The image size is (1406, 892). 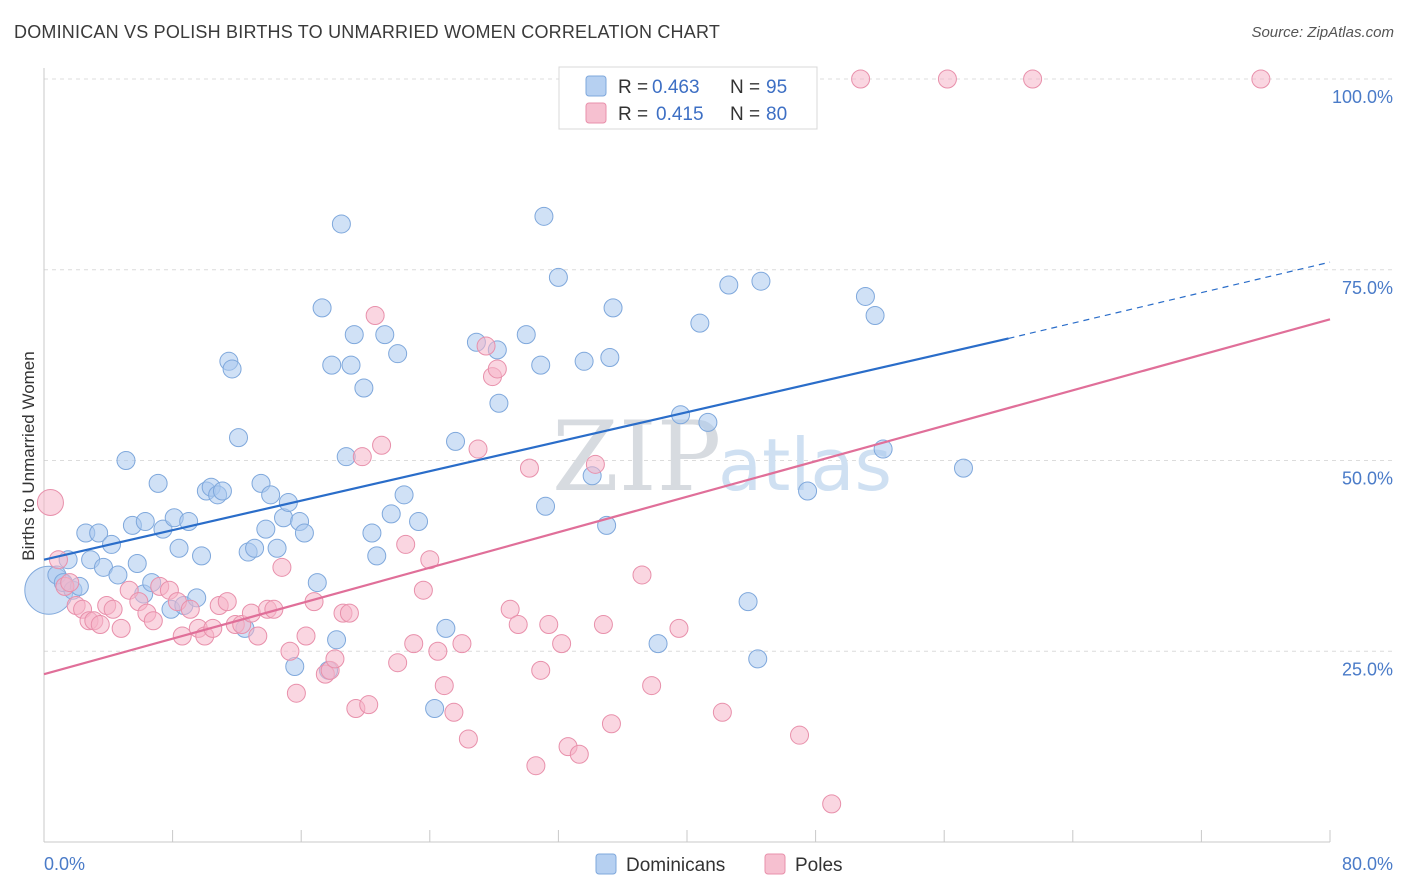 What do you see at coordinates (1362, 97) in the screenshot?
I see `y-tick-label: 100.0%` at bounding box center [1362, 97].